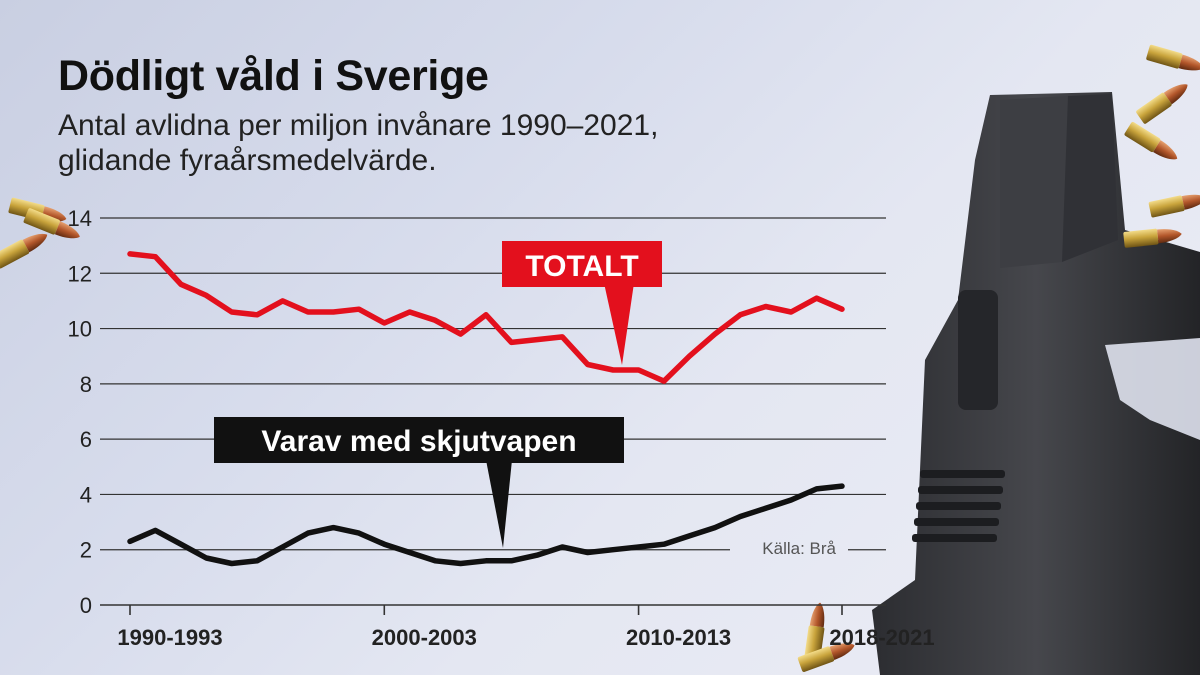 The image size is (1200, 675). What do you see at coordinates (881, 637) in the screenshot?
I see `x-tick-label: 2018-2021` at bounding box center [881, 637].